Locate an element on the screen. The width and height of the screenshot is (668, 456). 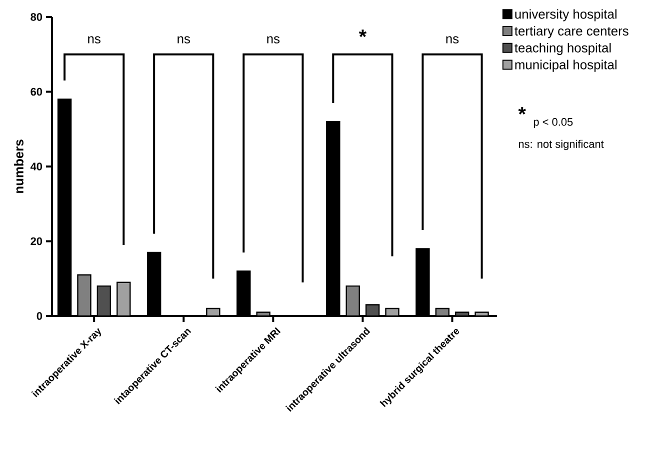
legend-label: university hospital is located at coordinates (565, 15).